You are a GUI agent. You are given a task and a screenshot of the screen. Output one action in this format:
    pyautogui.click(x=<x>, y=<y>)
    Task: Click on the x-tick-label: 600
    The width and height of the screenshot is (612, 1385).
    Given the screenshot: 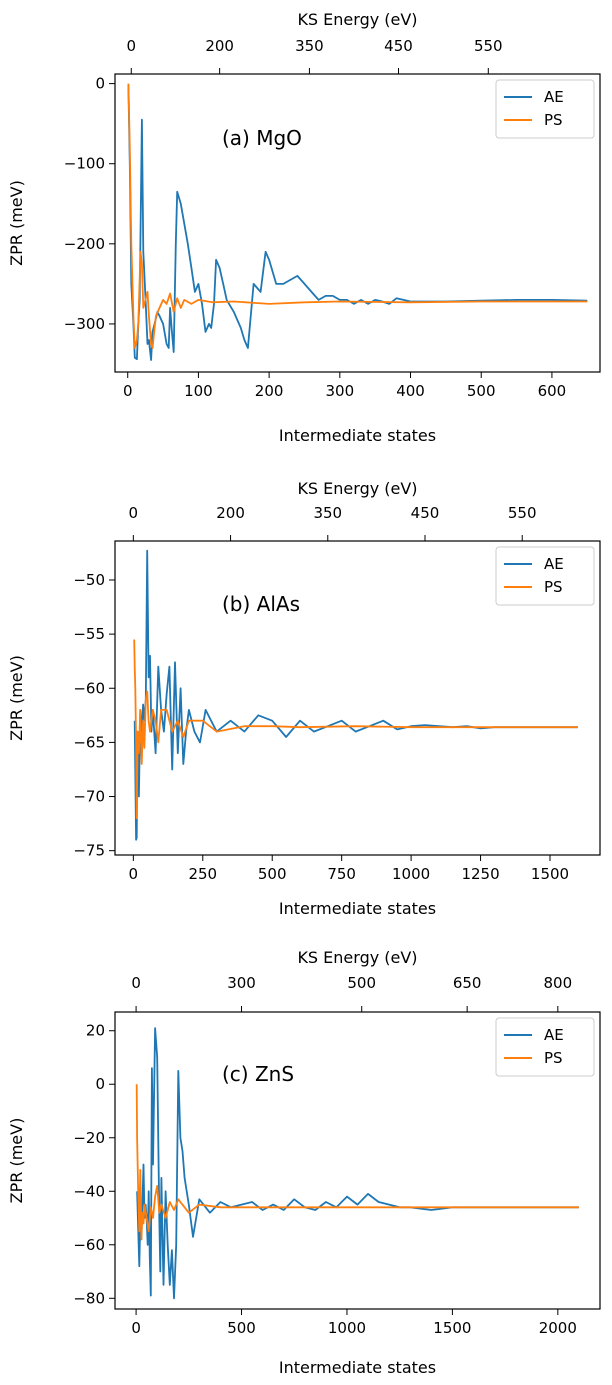 What is the action you would take?
    pyautogui.click(x=552, y=391)
    